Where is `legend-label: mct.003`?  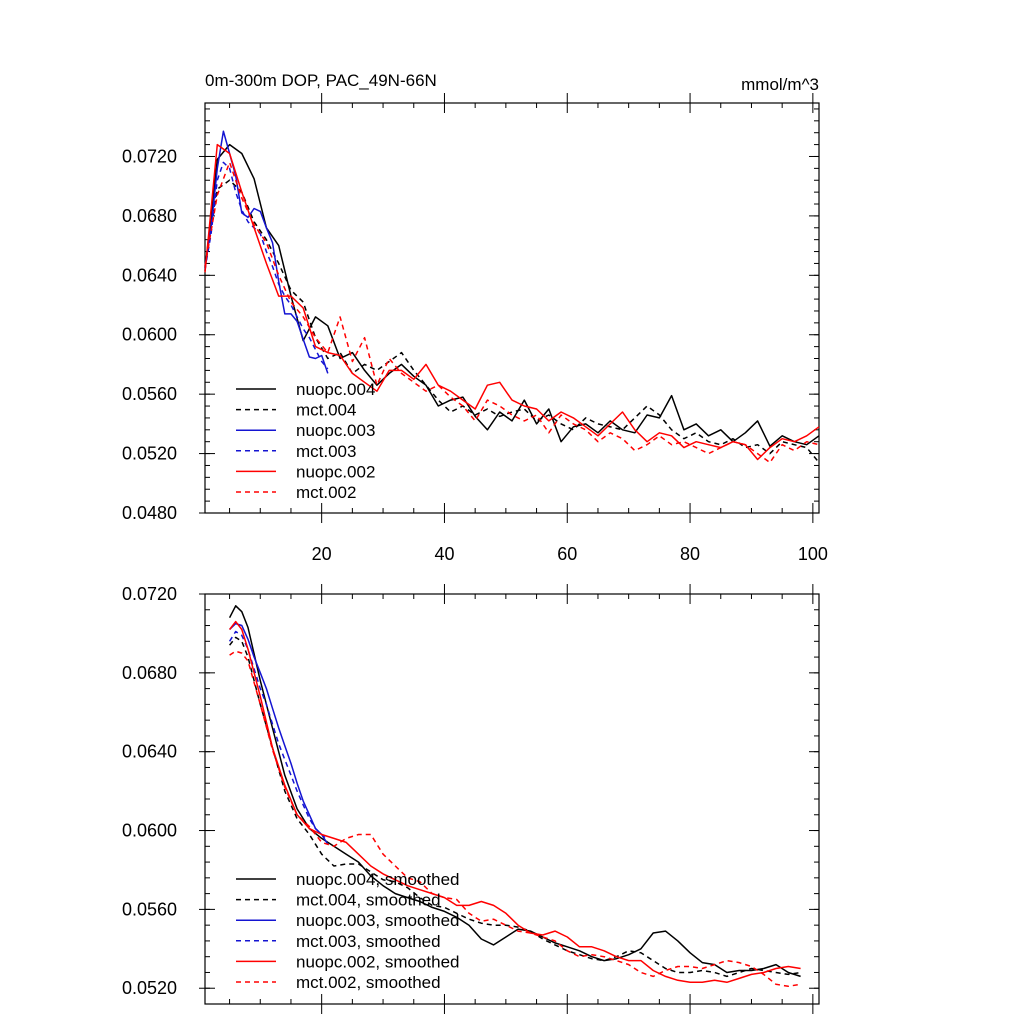 legend-label: mct.003 is located at coordinates (326, 451).